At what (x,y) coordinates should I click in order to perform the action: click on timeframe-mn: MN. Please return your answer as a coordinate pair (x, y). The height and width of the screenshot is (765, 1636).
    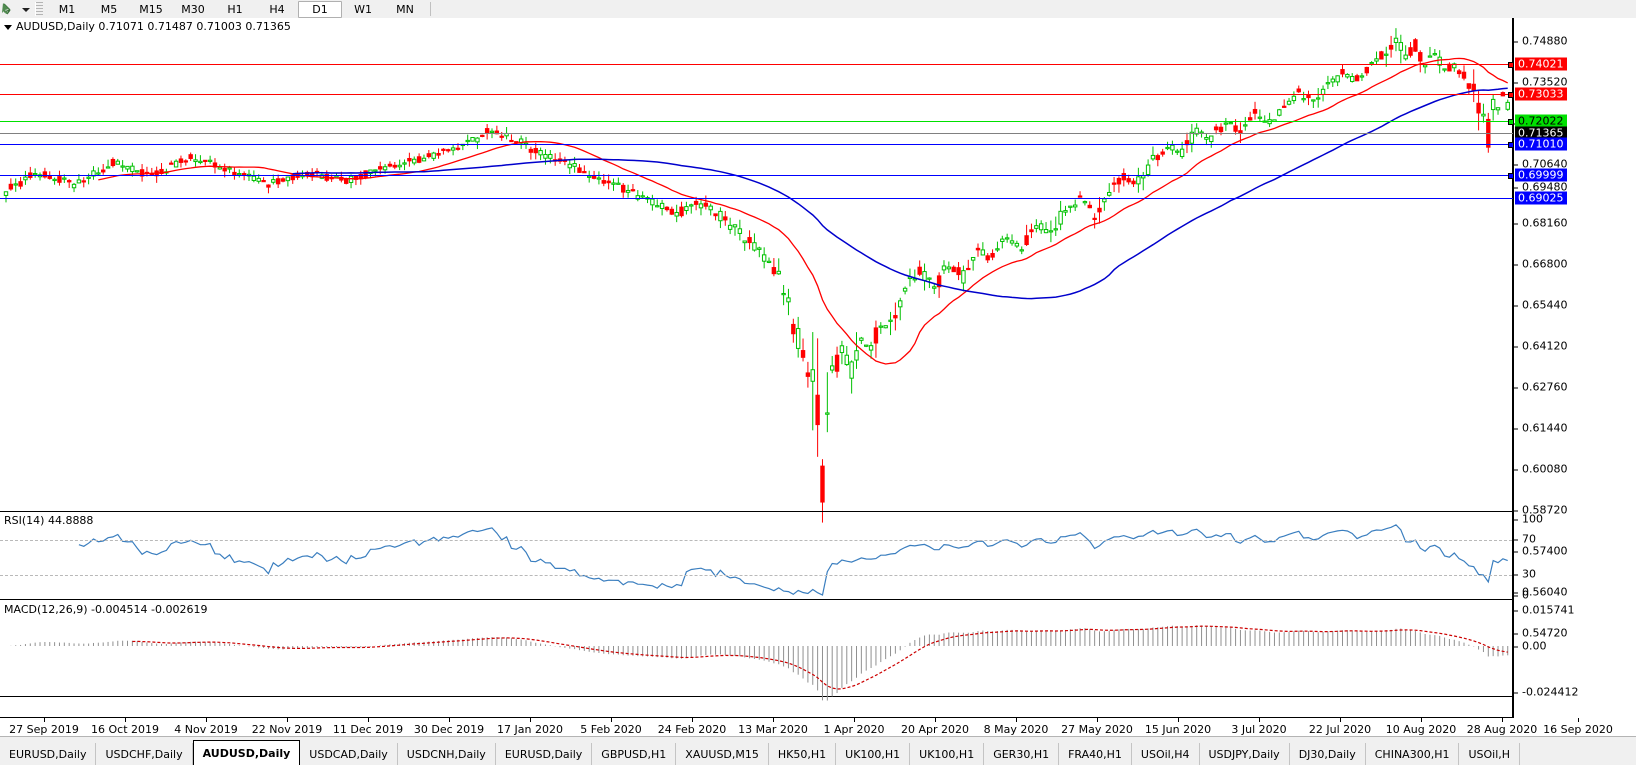
    Looking at the image, I should click on (405, 9).